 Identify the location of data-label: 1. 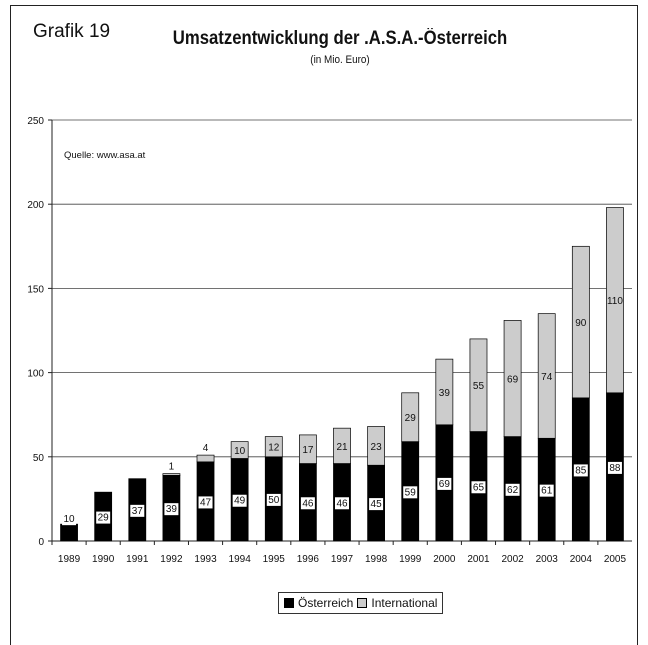
(172, 467).